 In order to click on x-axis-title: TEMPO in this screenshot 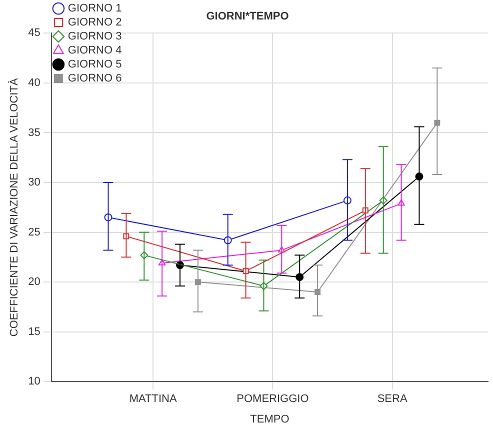, I will do `click(270, 419)`.